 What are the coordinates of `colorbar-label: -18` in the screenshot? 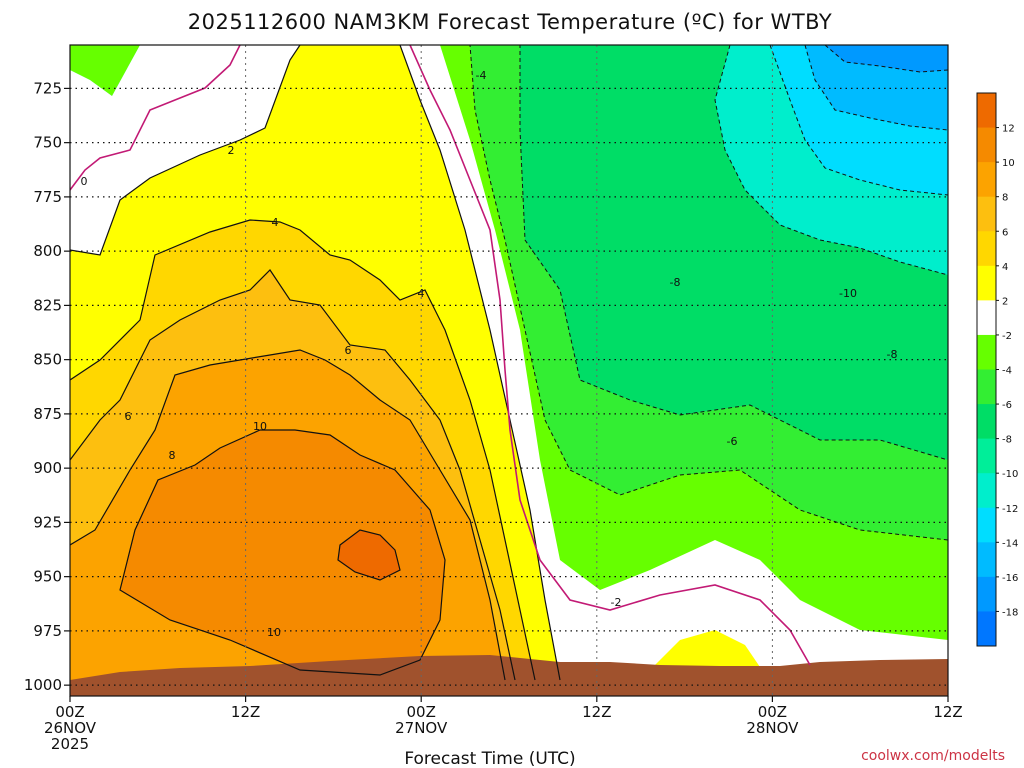 It's located at (1010, 612).